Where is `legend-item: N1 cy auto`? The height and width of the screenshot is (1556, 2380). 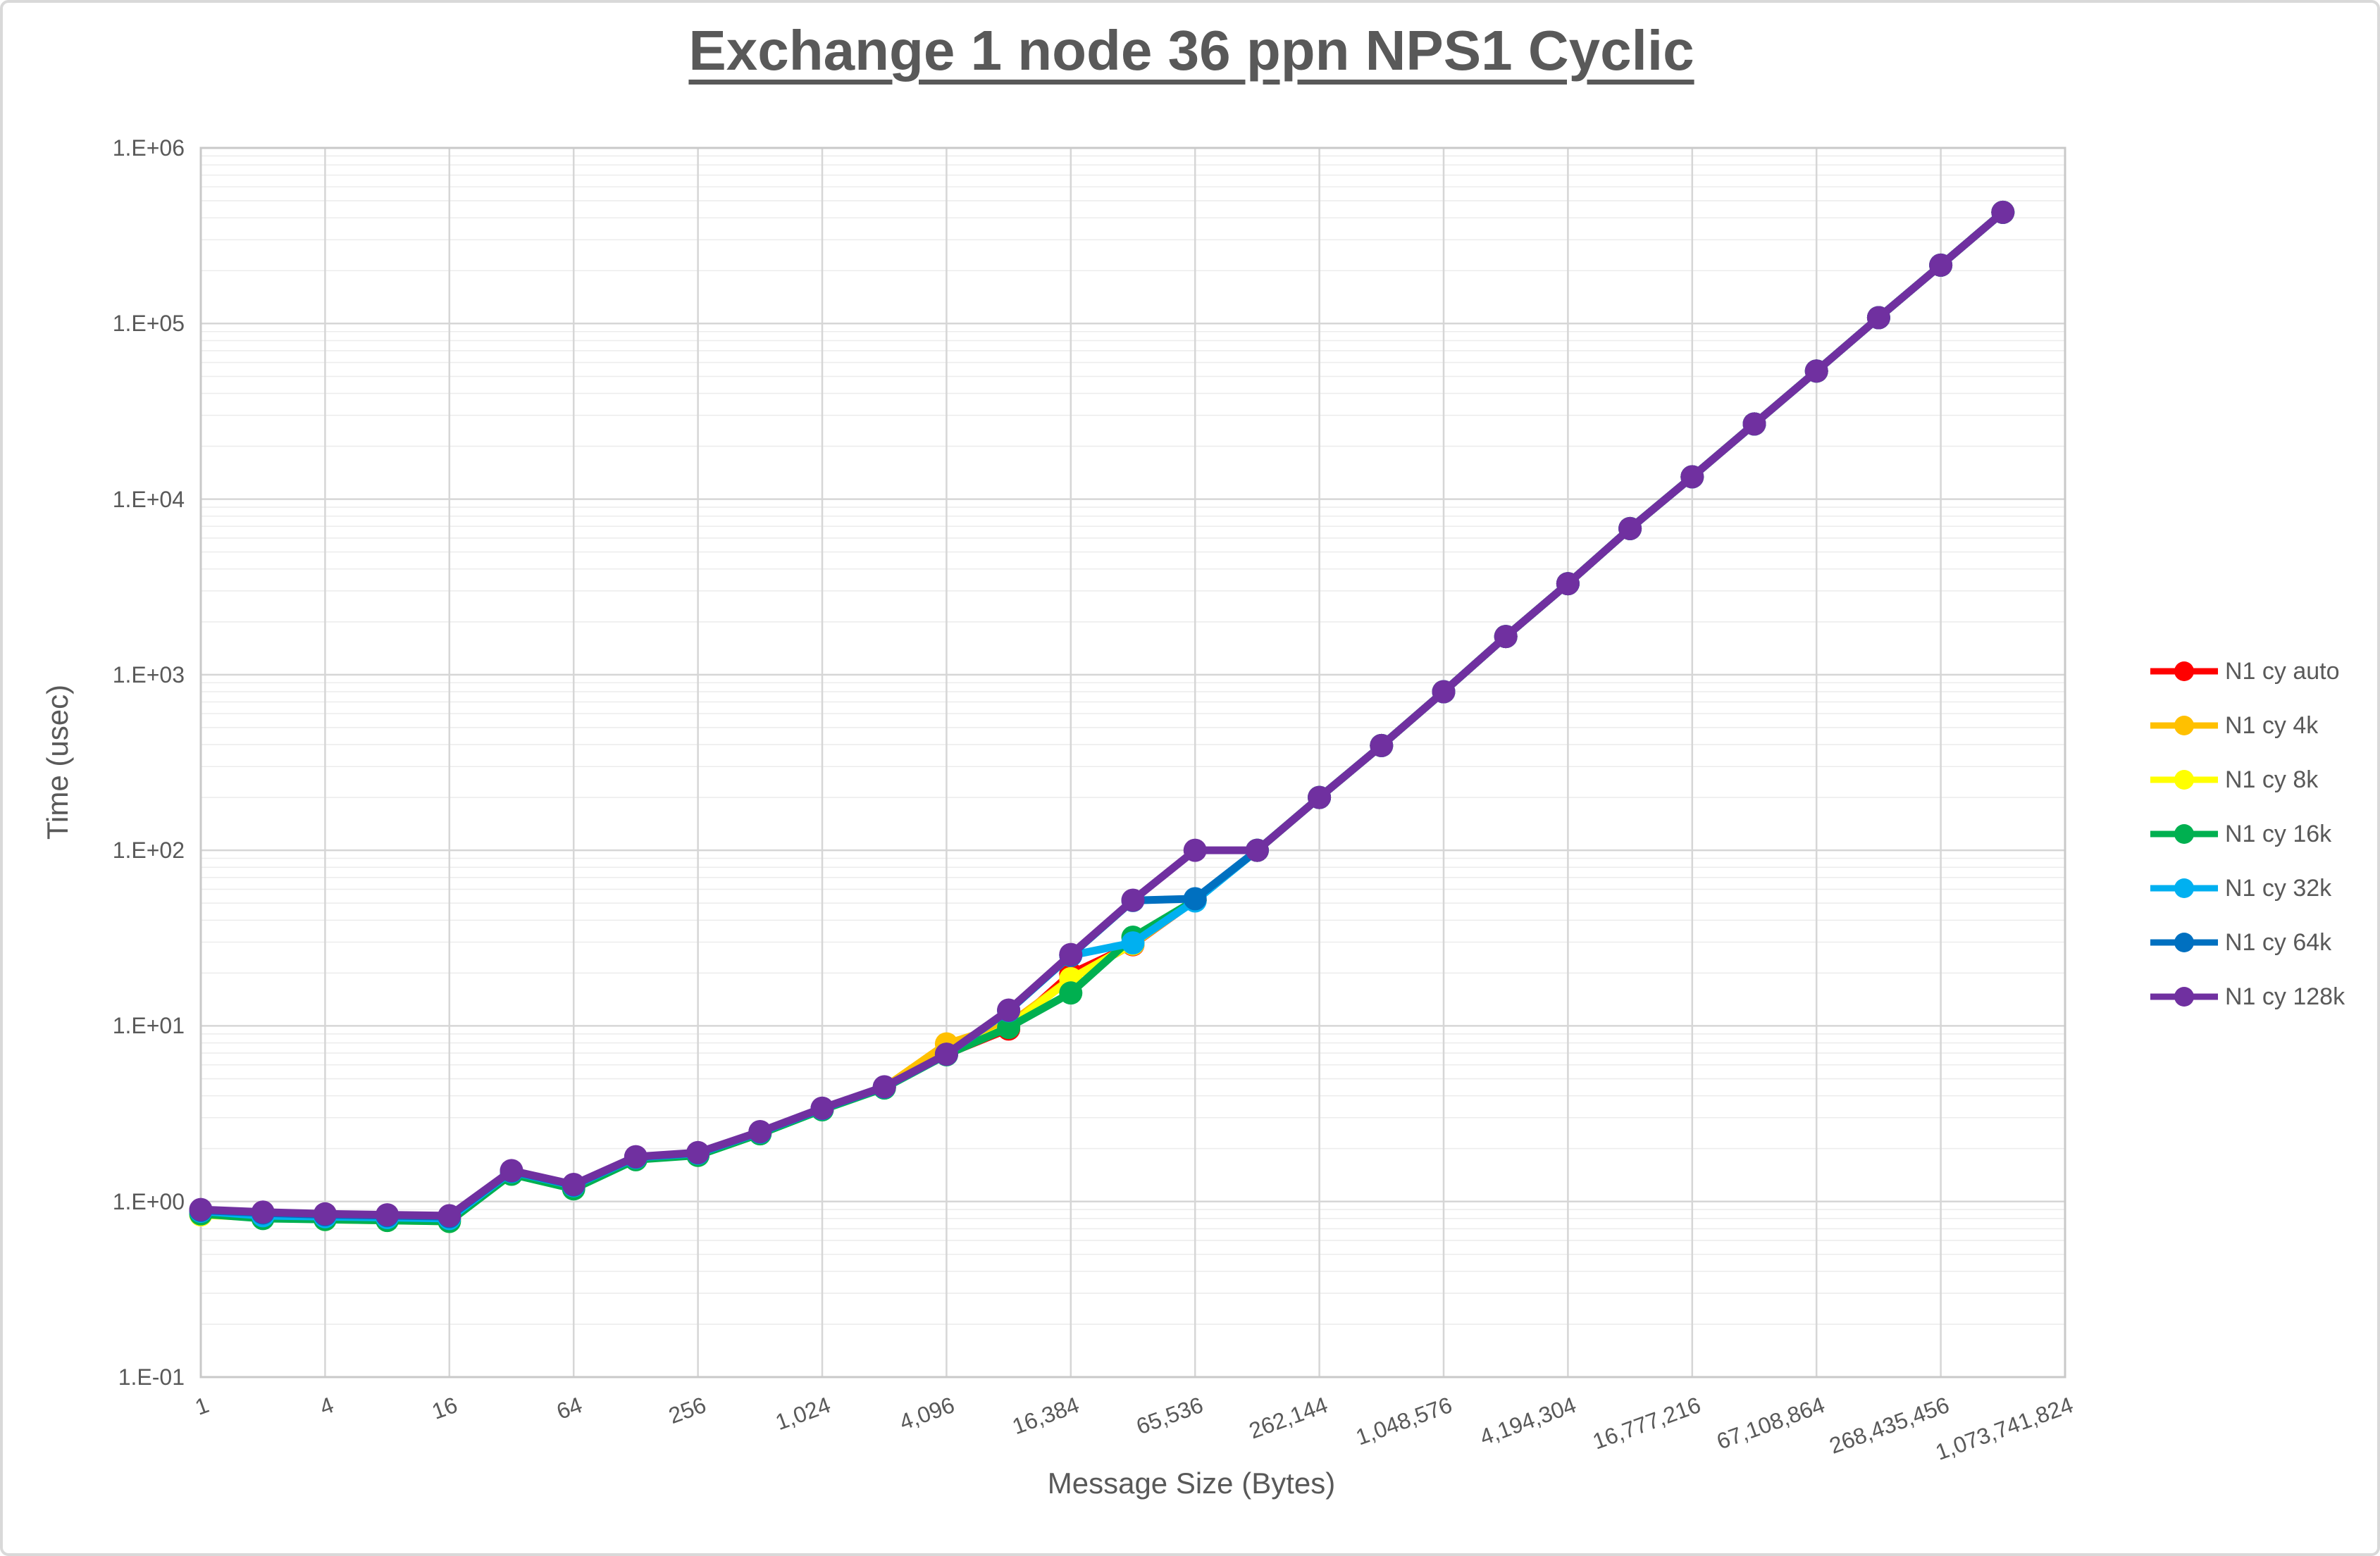
legend-item: N1 cy auto is located at coordinates (2244, 671).